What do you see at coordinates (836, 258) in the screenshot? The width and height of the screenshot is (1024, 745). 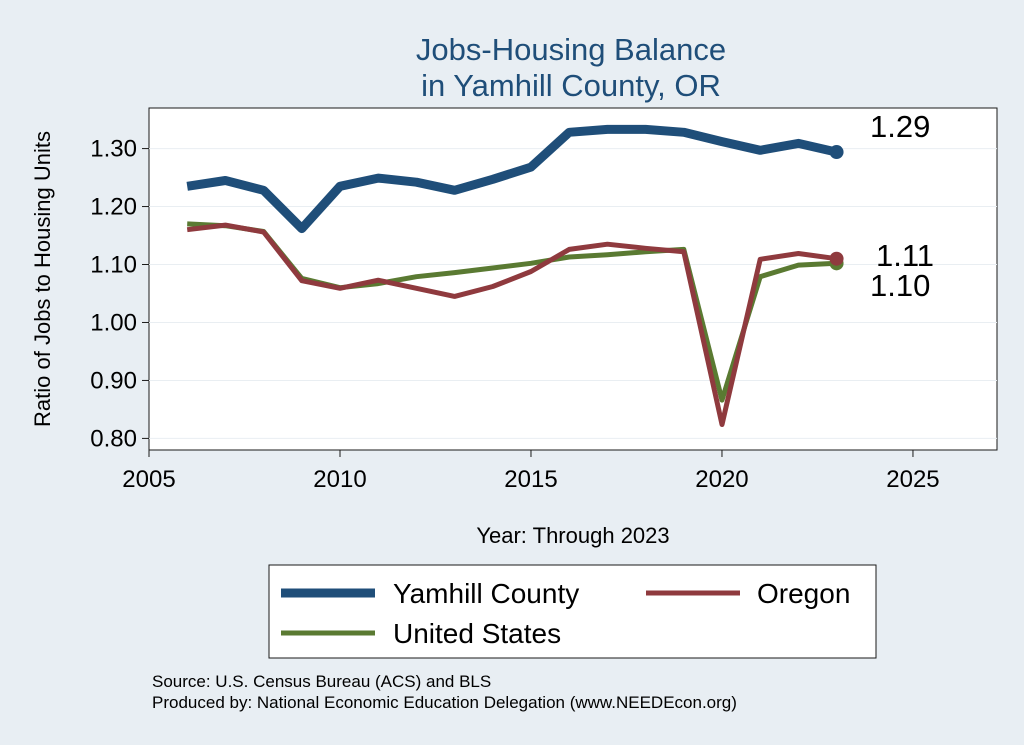 I see `end-marker-oregon` at bounding box center [836, 258].